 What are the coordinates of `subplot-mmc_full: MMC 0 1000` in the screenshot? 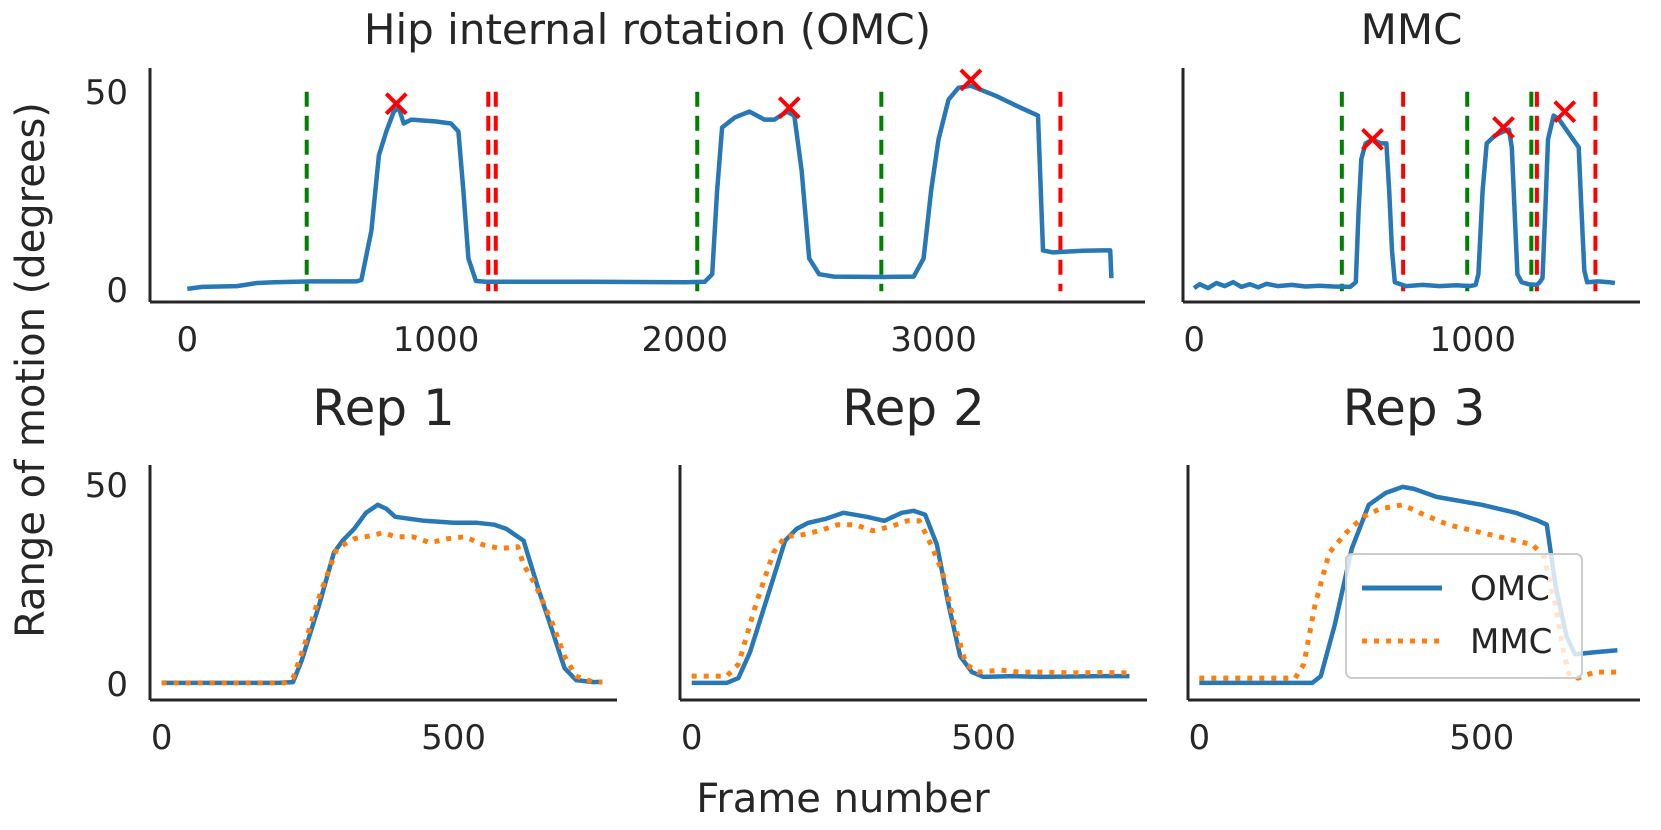 It's located at (1410, 182).